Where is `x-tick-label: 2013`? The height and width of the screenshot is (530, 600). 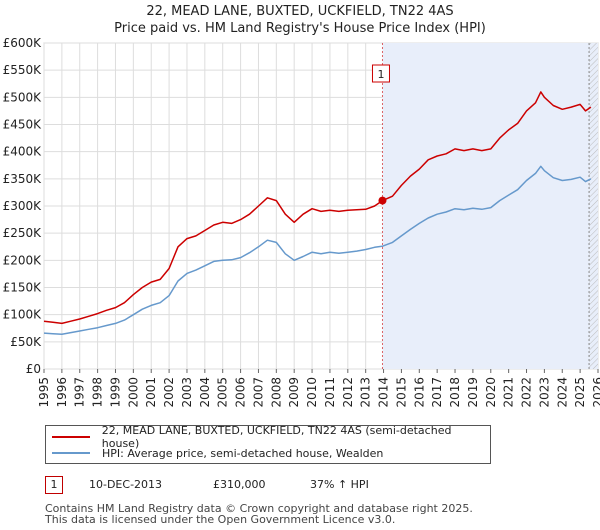 x-tick-label: 2013 is located at coordinates (366, 392).